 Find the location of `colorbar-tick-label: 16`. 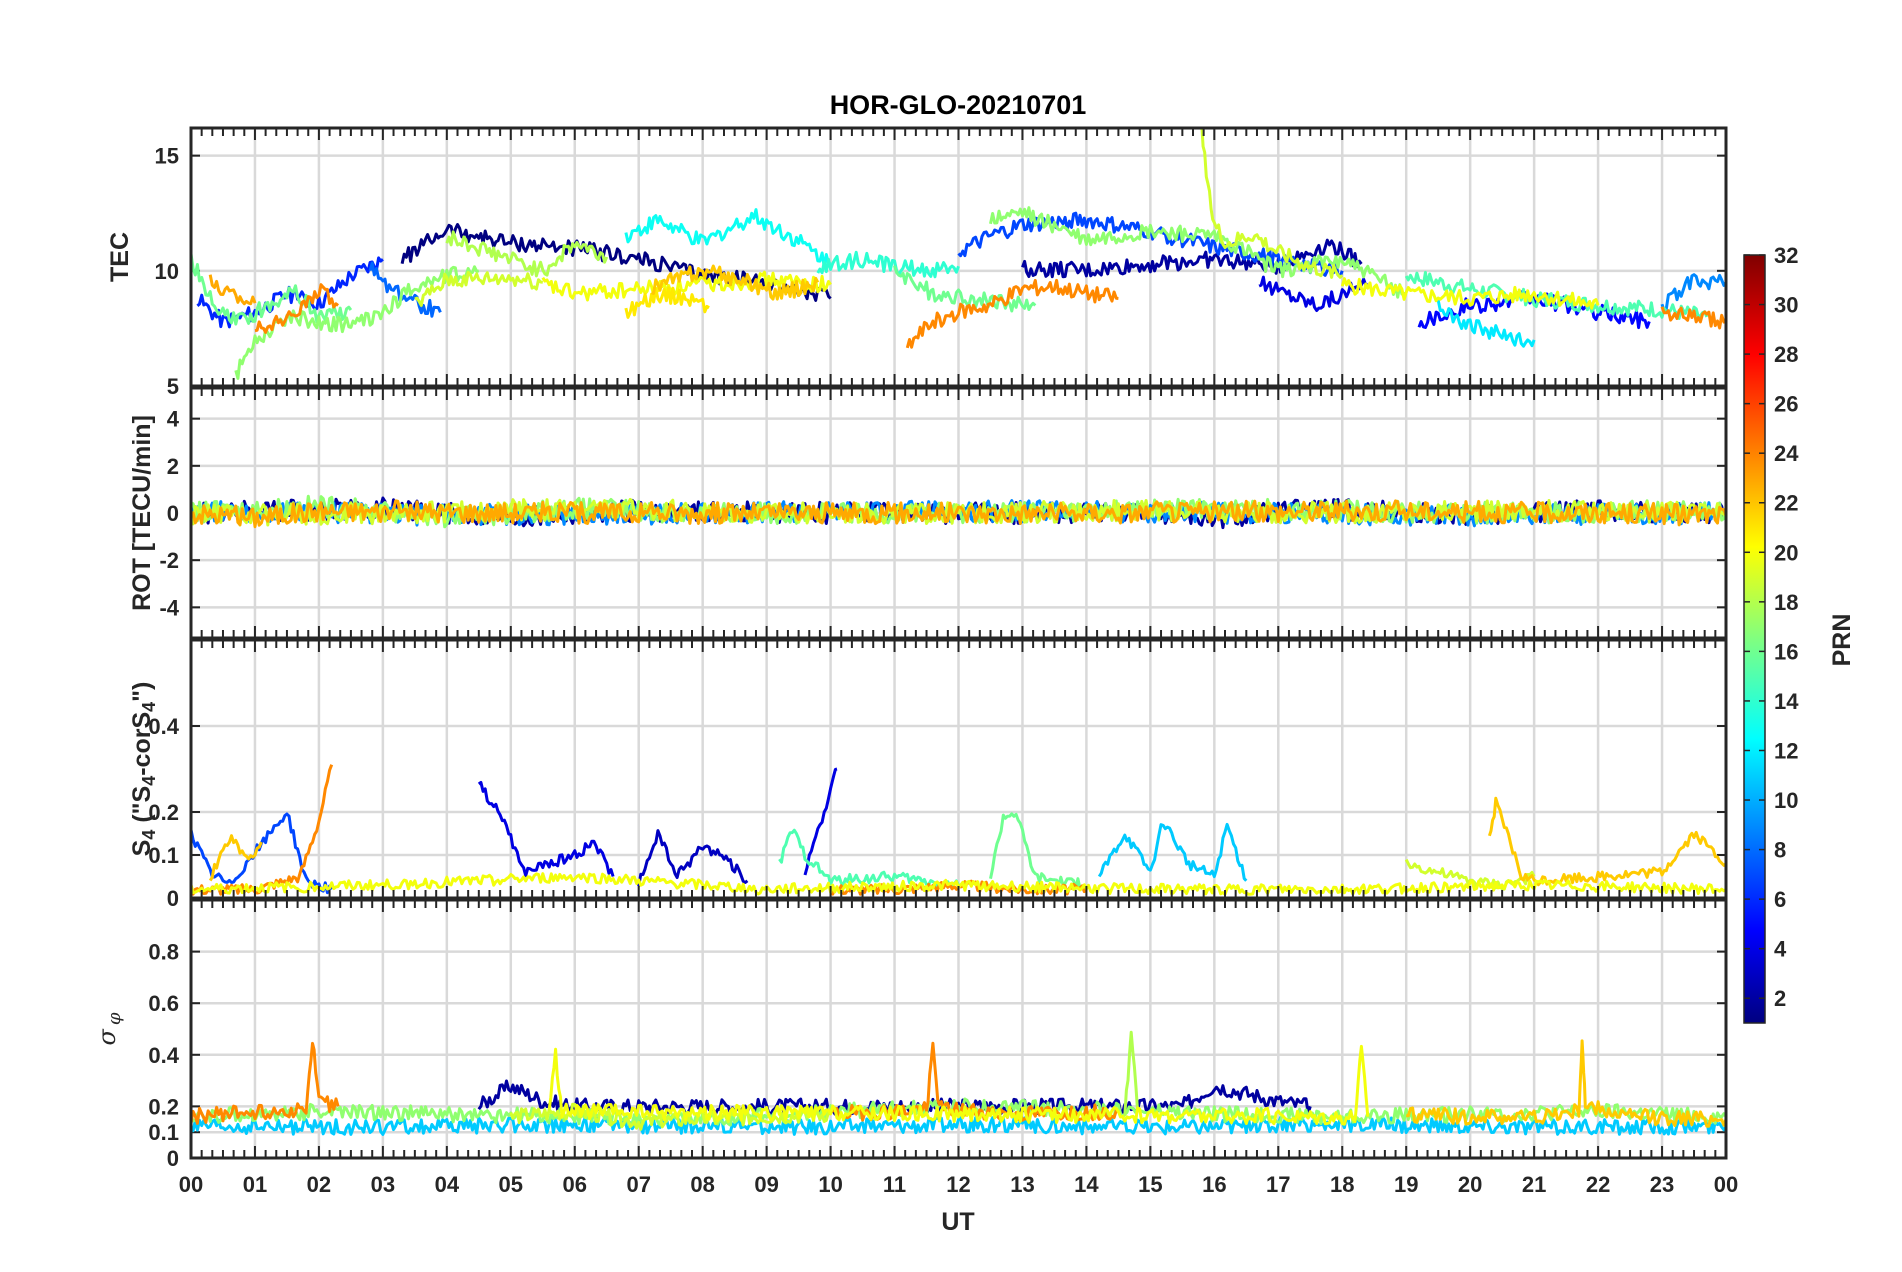

colorbar-tick-label: 16 is located at coordinates (1786, 651).